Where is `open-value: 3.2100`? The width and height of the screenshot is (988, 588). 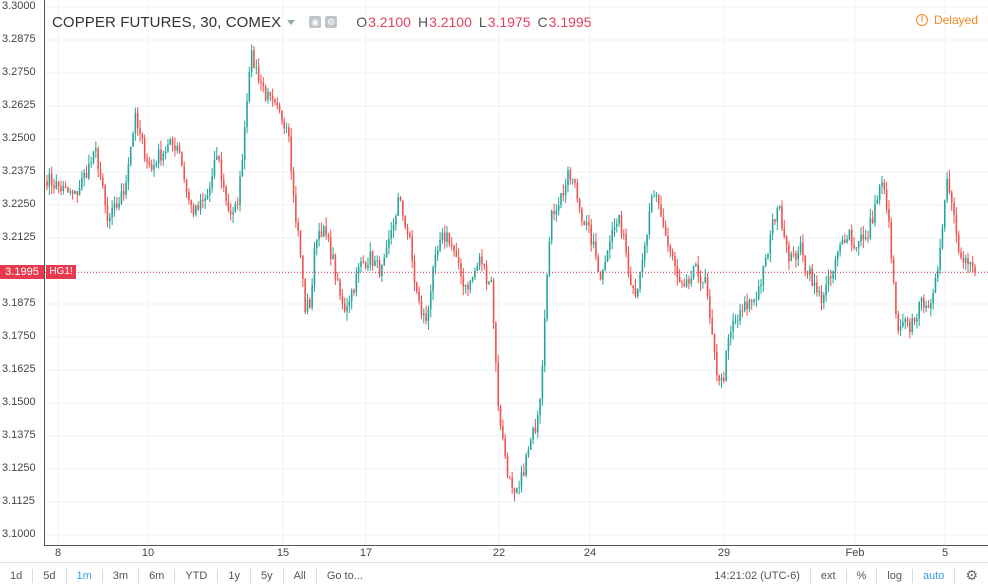 open-value: 3.2100 is located at coordinates (389, 22).